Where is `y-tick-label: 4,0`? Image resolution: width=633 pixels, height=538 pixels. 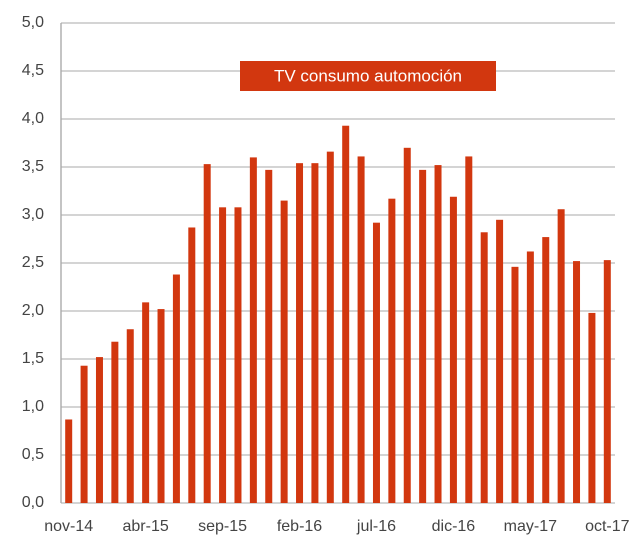 y-tick-label: 4,0 is located at coordinates (33, 118).